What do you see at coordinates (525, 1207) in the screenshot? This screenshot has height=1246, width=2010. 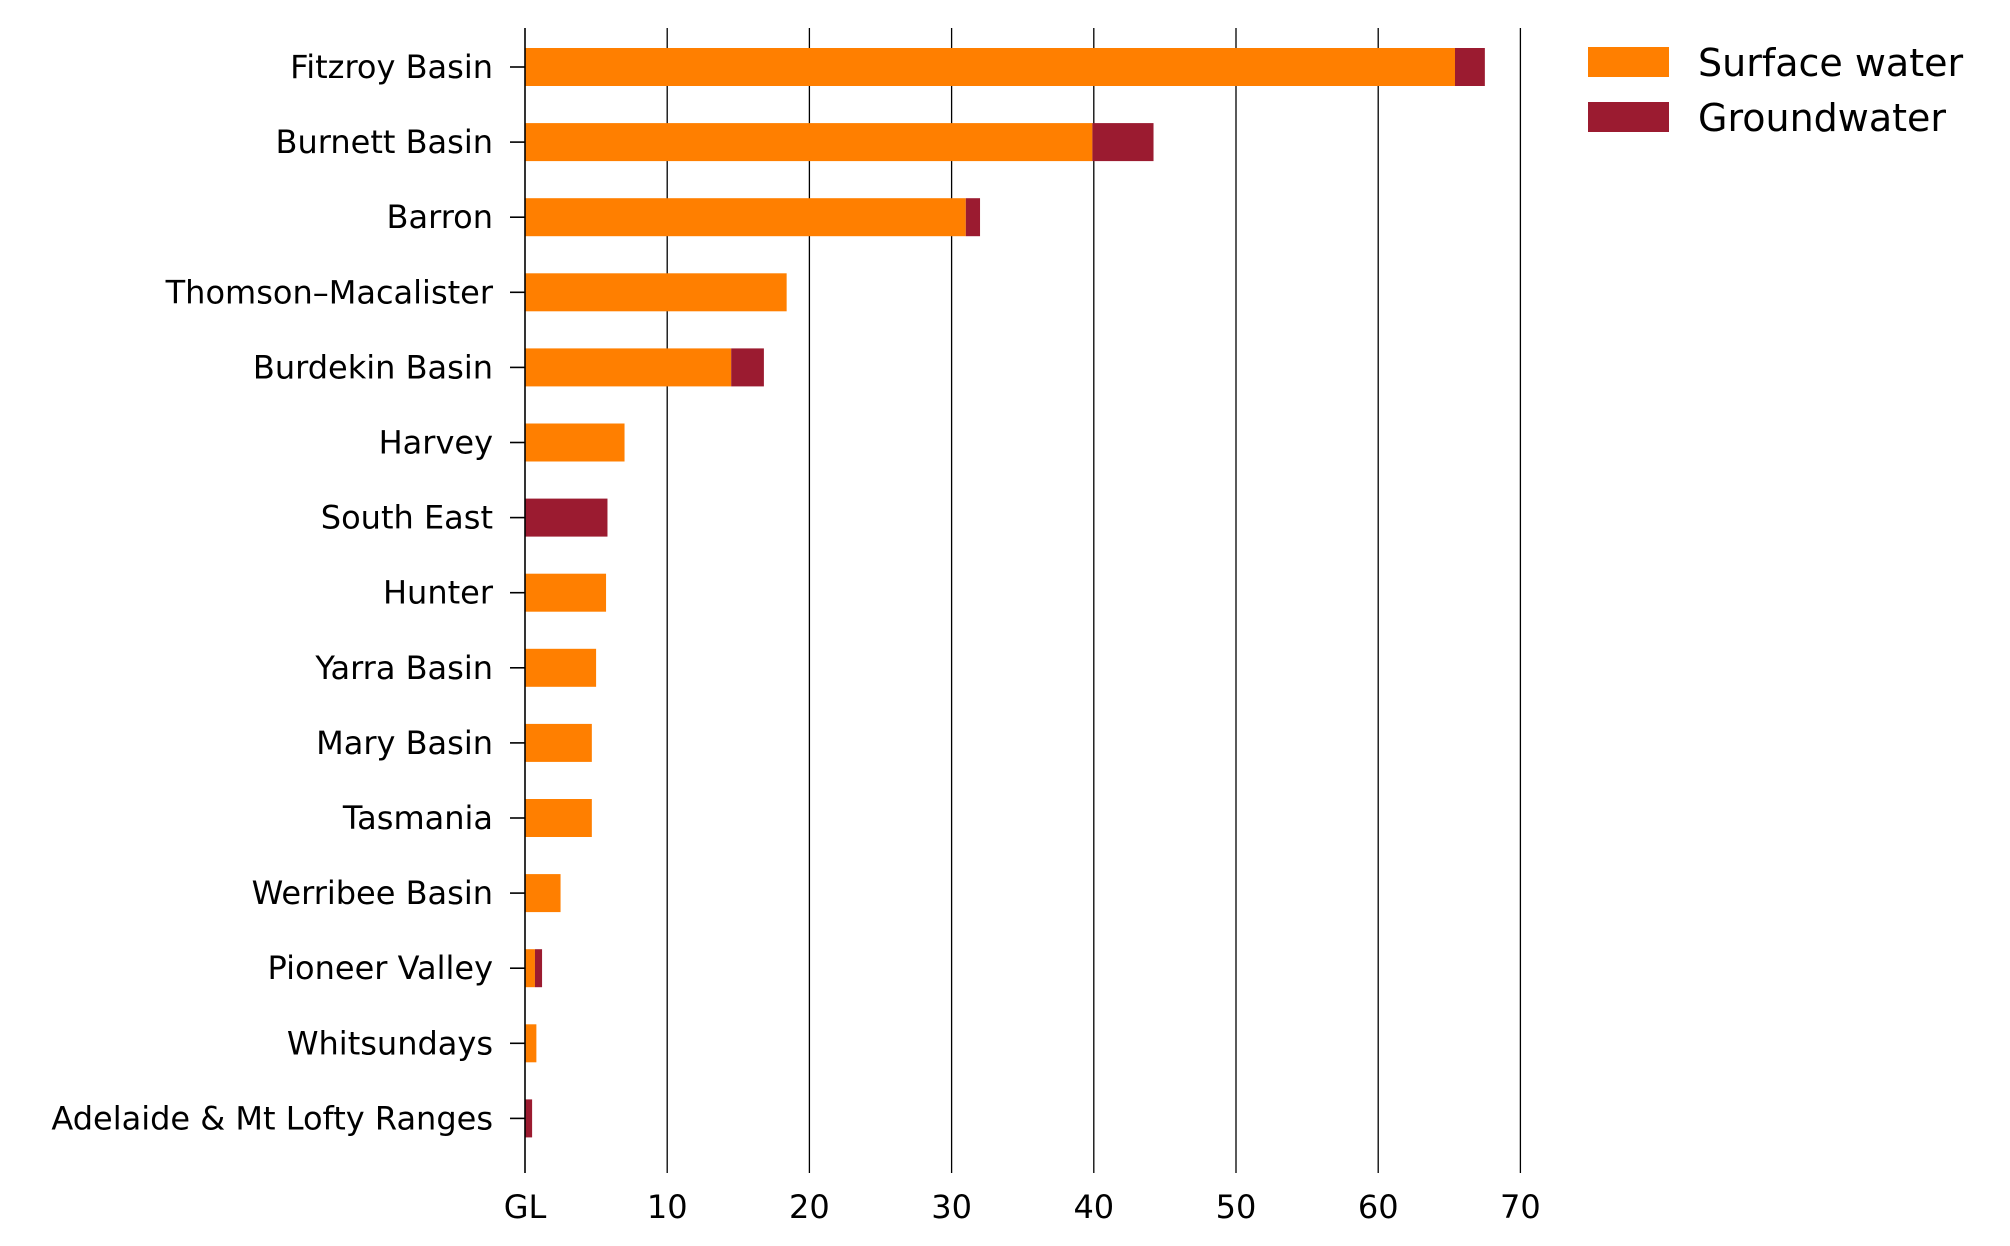 I see `x-unit-label: GL` at bounding box center [525, 1207].